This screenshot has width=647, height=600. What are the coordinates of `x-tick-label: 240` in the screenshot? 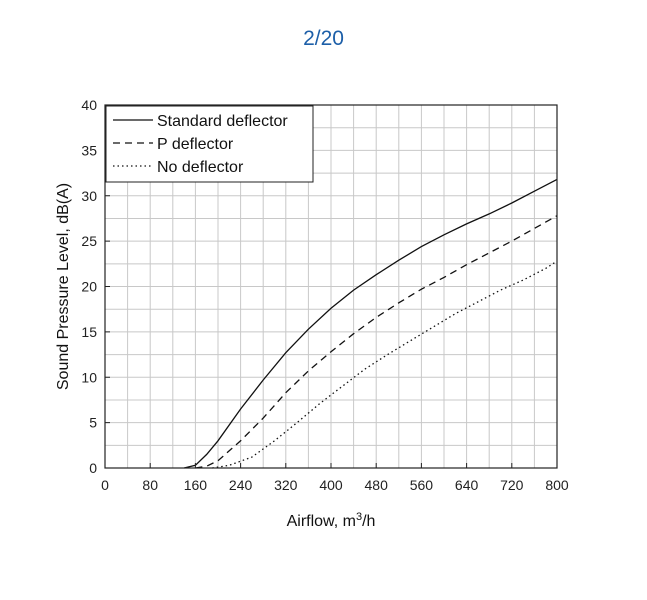 It's located at (241, 485).